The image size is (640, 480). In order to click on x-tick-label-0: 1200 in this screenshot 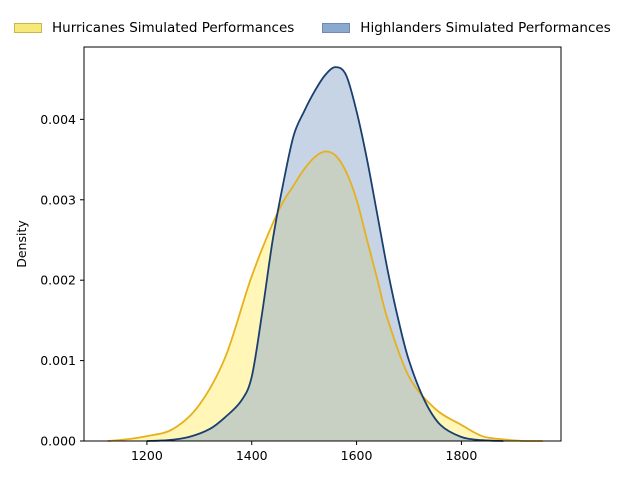, I will do `click(147, 455)`.